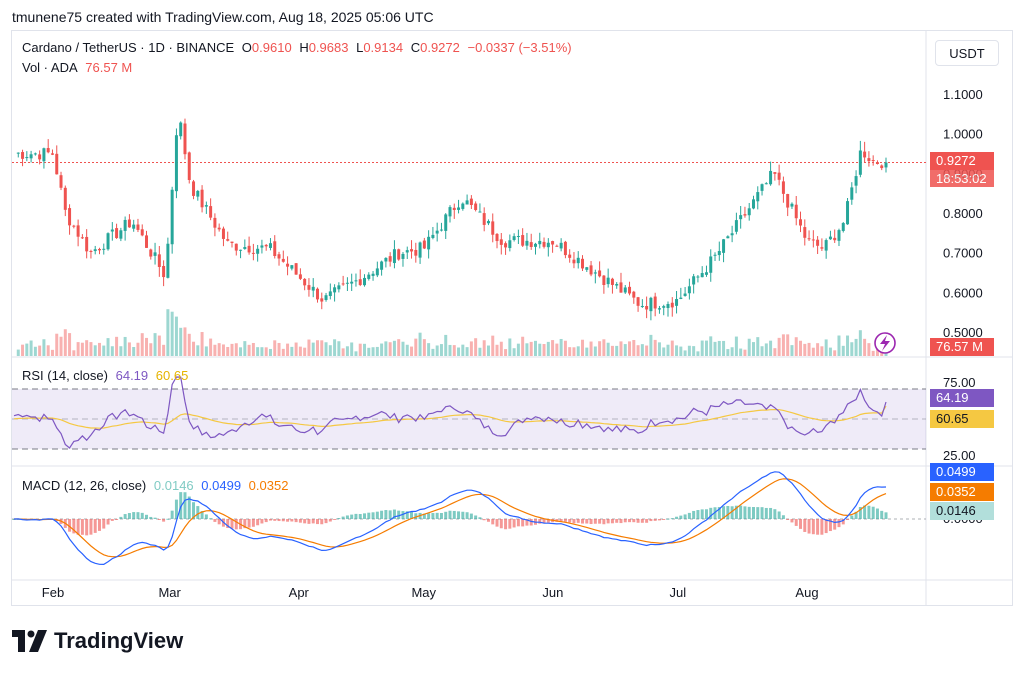  What do you see at coordinates (79, 67) in the screenshot?
I see `volume-legend: Vol · ADA 76.57 M` at bounding box center [79, 67].